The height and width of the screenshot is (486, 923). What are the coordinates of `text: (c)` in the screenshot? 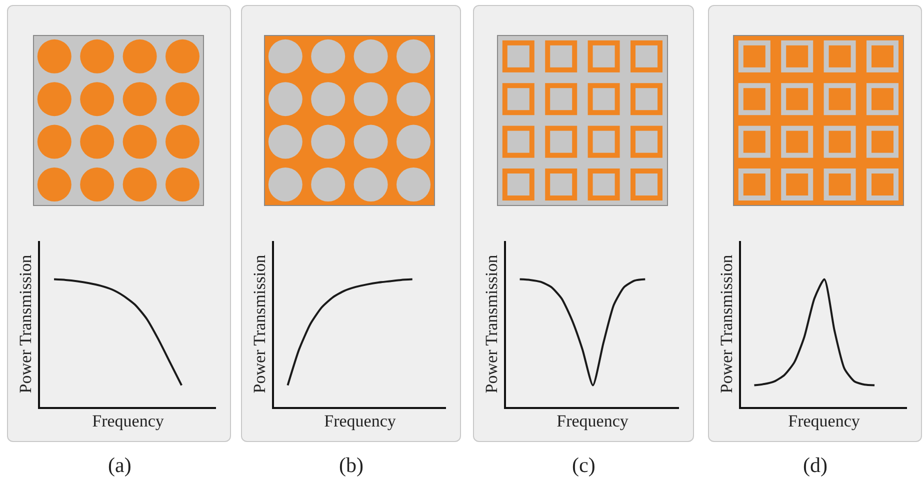 It's located at (584, 465).